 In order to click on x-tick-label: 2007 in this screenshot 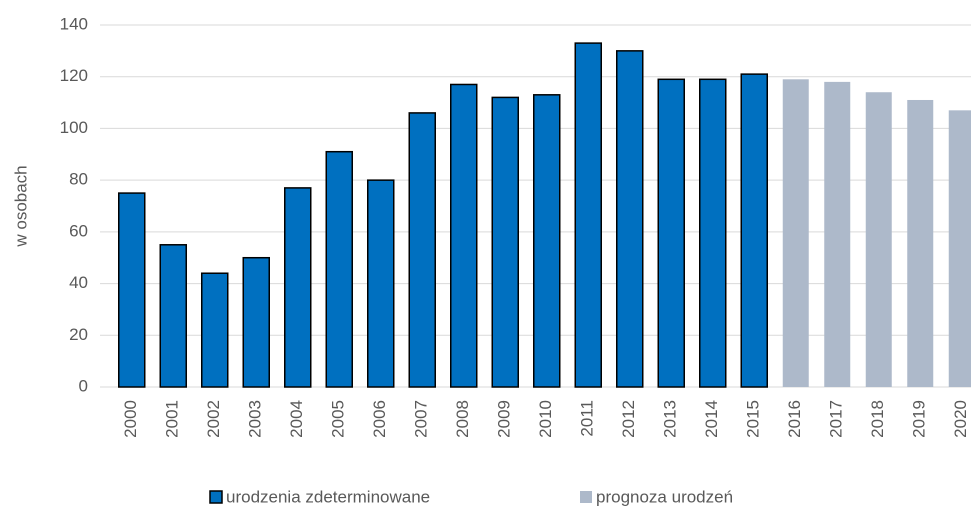, I will do `click(421, 419)`.